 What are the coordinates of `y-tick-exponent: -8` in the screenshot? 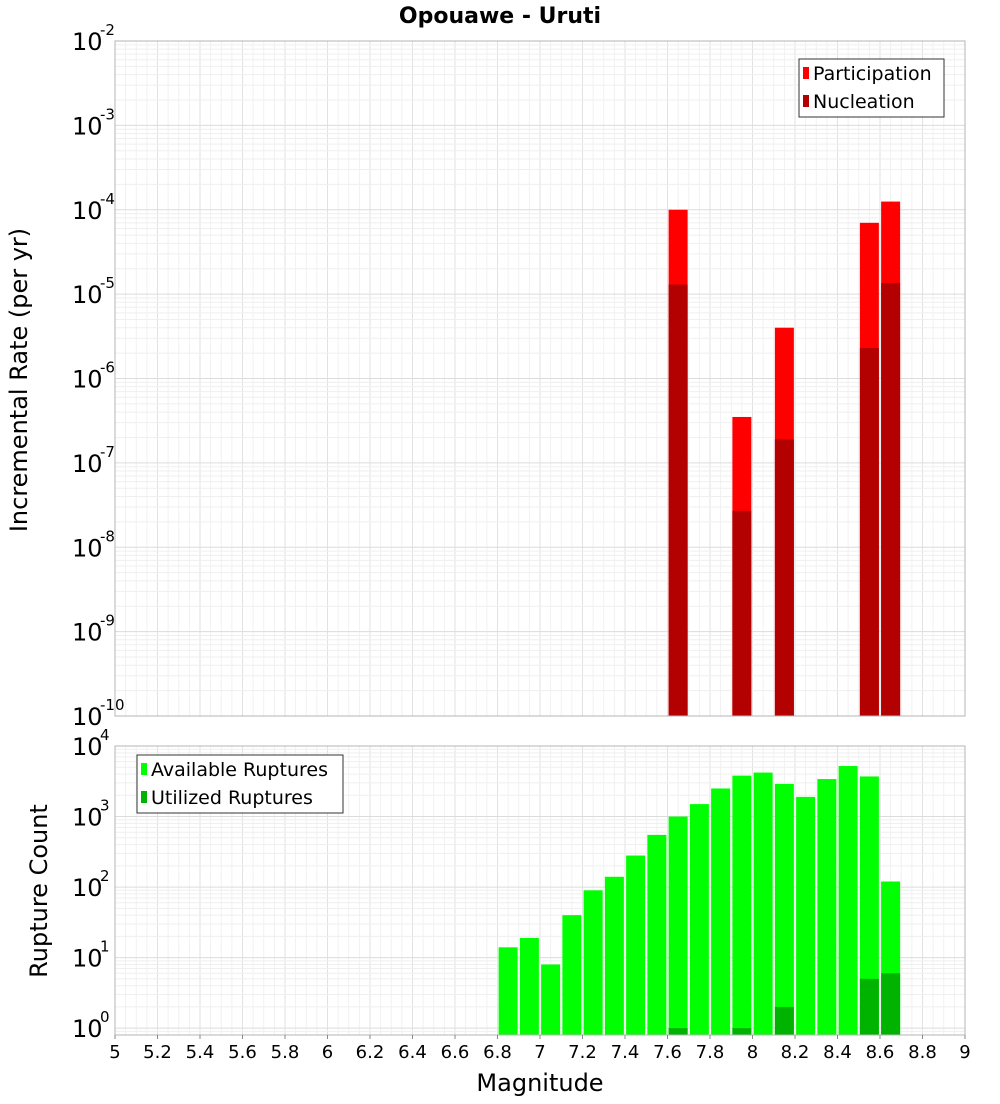 It's located at (107, 536).